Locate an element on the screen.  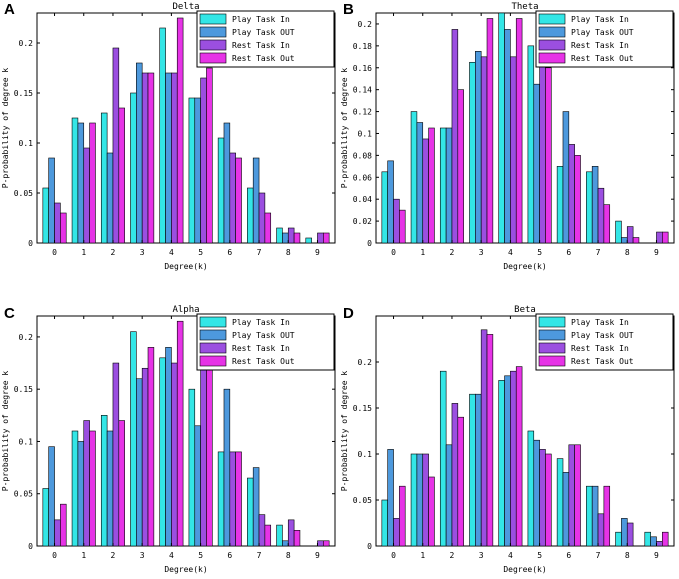
x-tick-label: 8 is located at coordinates (627, 555).